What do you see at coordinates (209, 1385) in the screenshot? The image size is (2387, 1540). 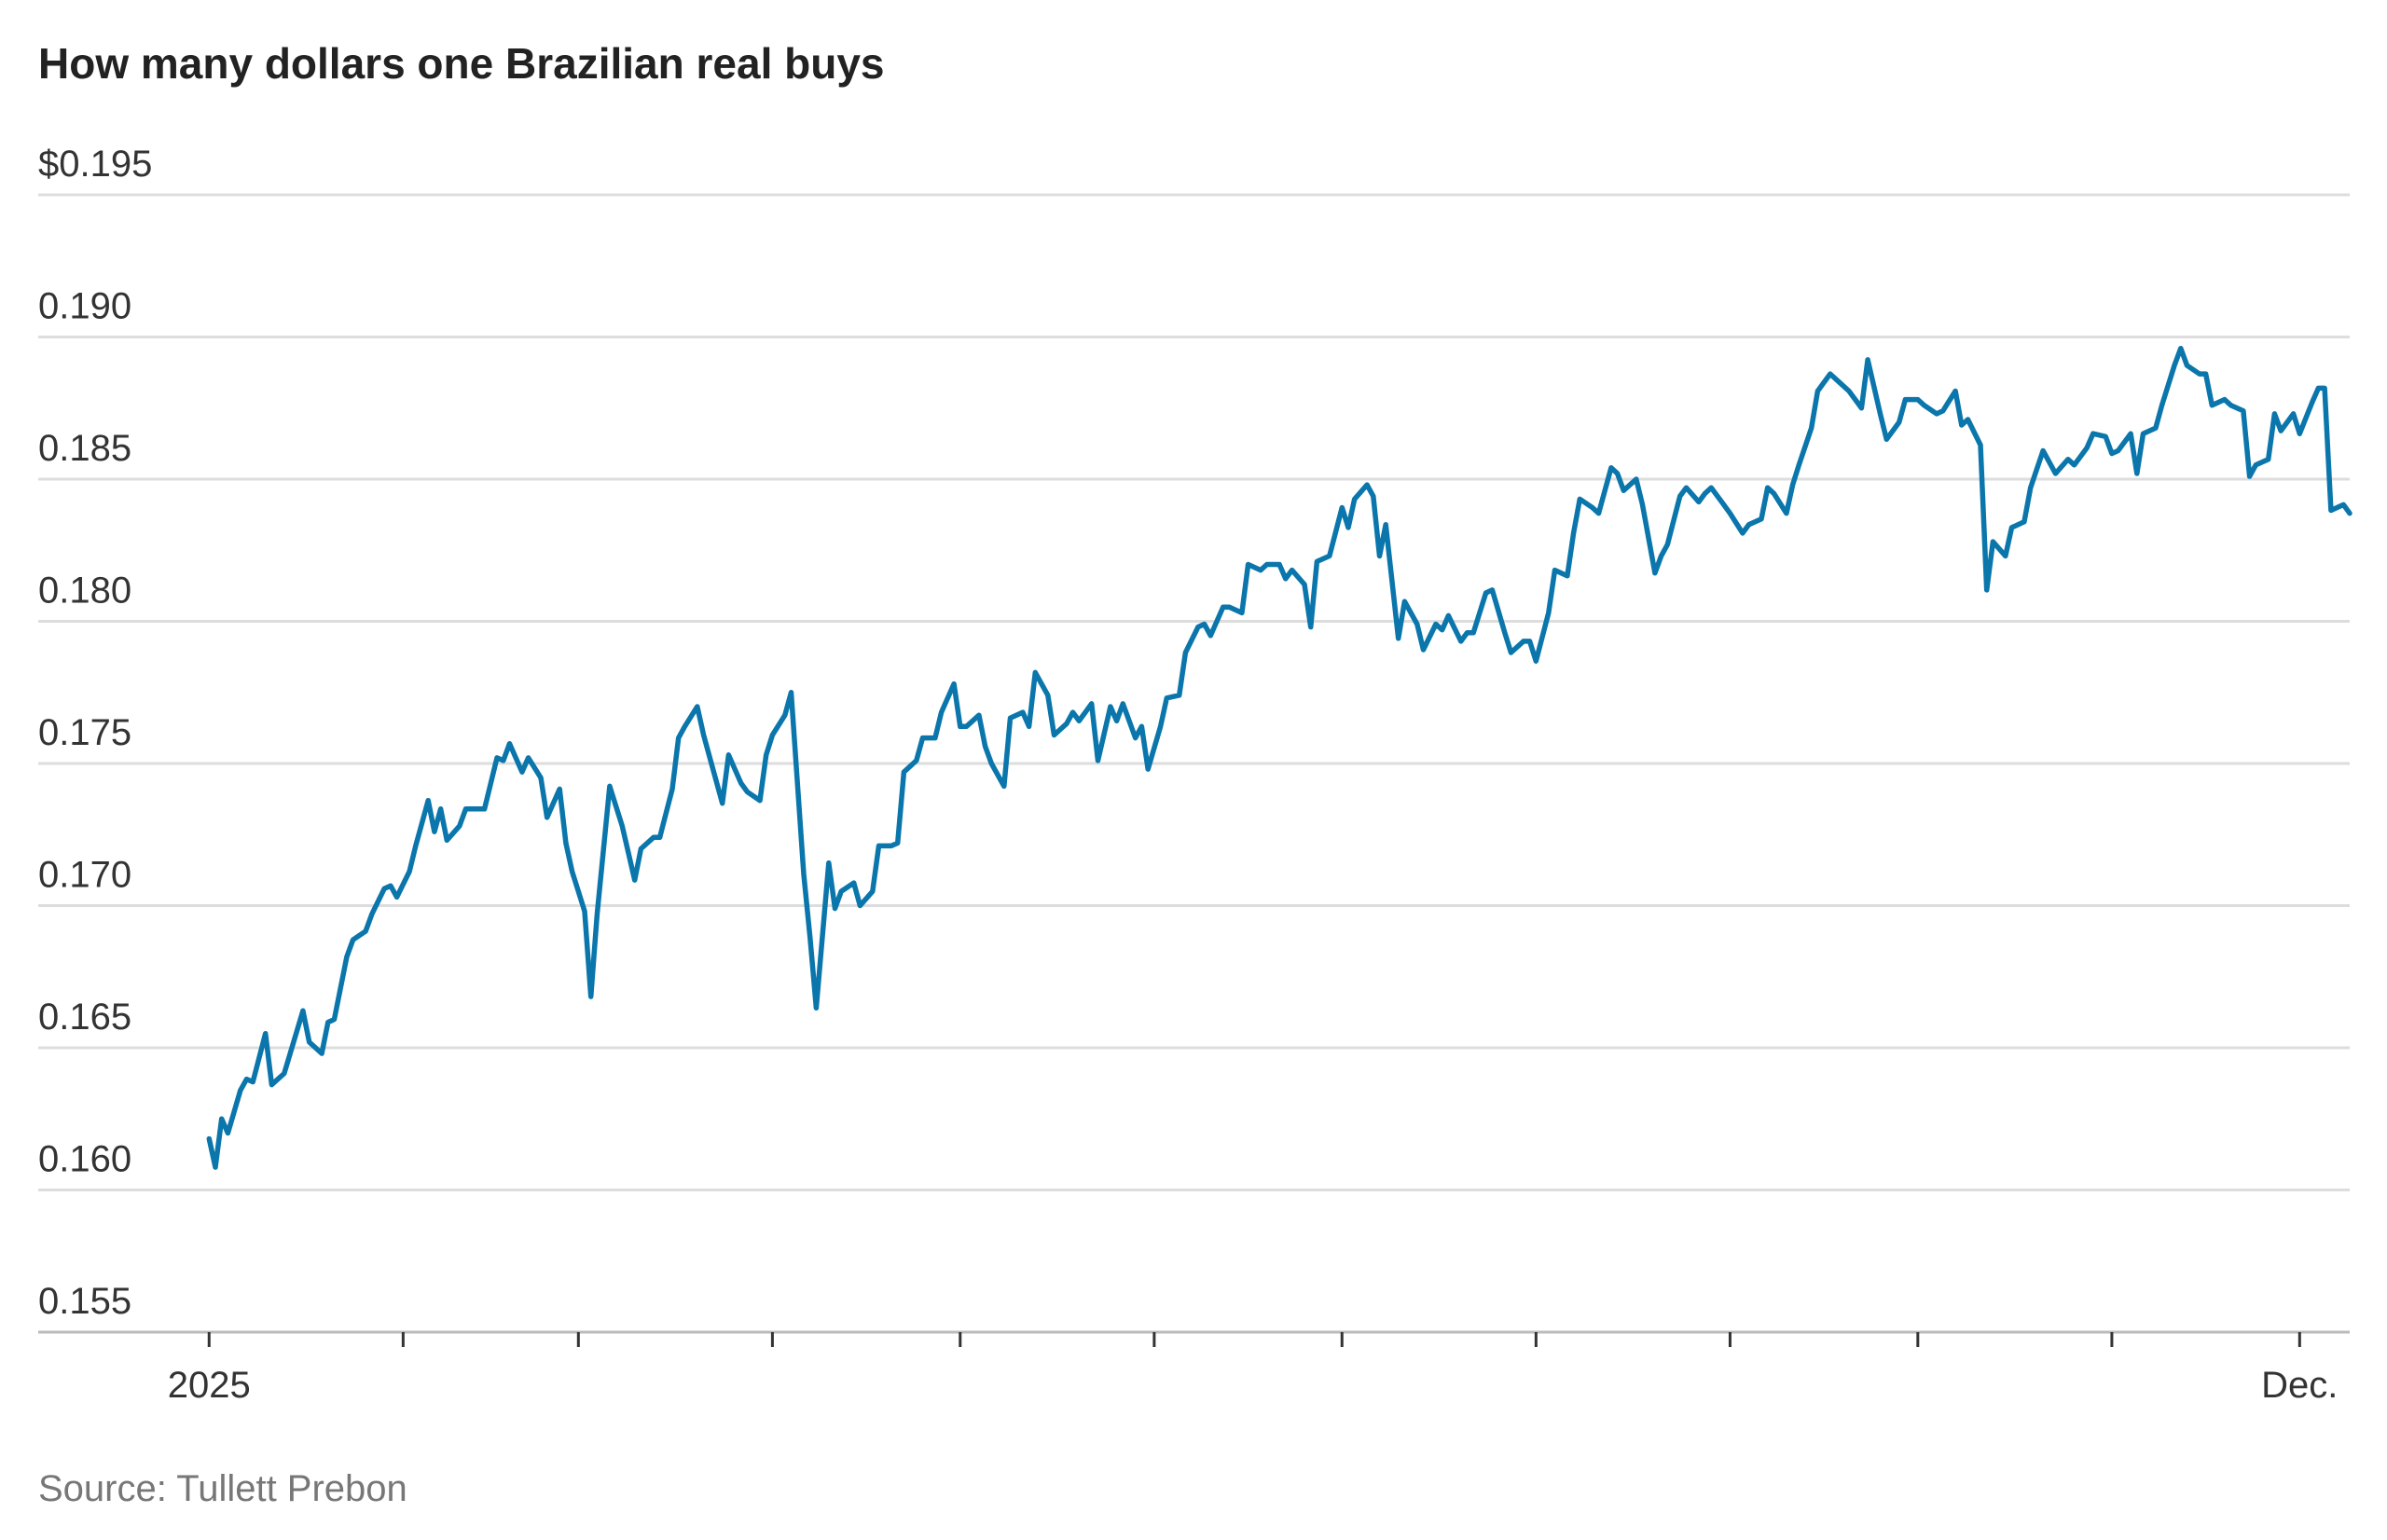 I see `x-tick-label: 2025` at bounding box center [209, 1385].